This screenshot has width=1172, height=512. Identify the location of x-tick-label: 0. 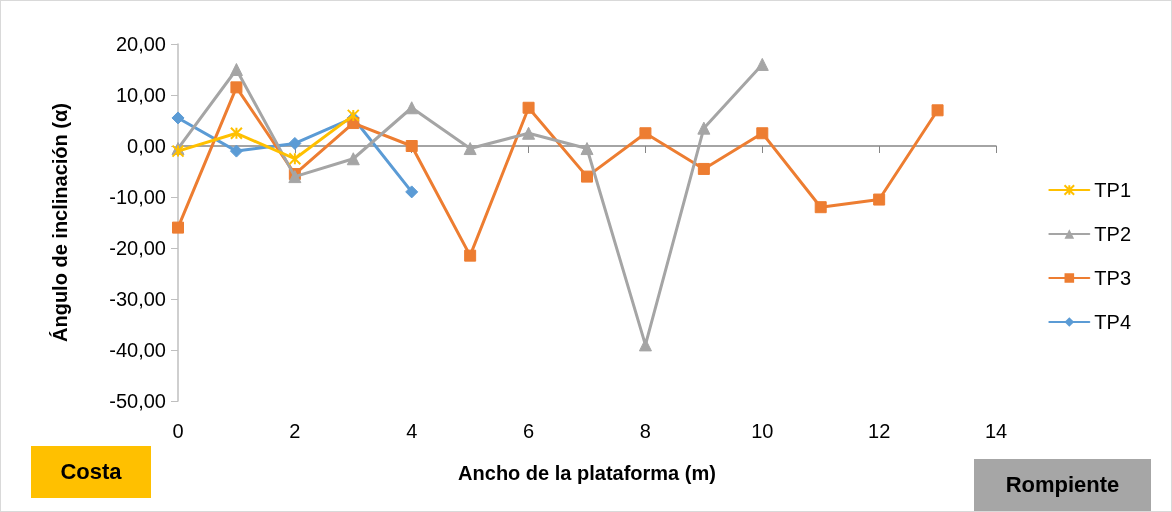
(178, 431).